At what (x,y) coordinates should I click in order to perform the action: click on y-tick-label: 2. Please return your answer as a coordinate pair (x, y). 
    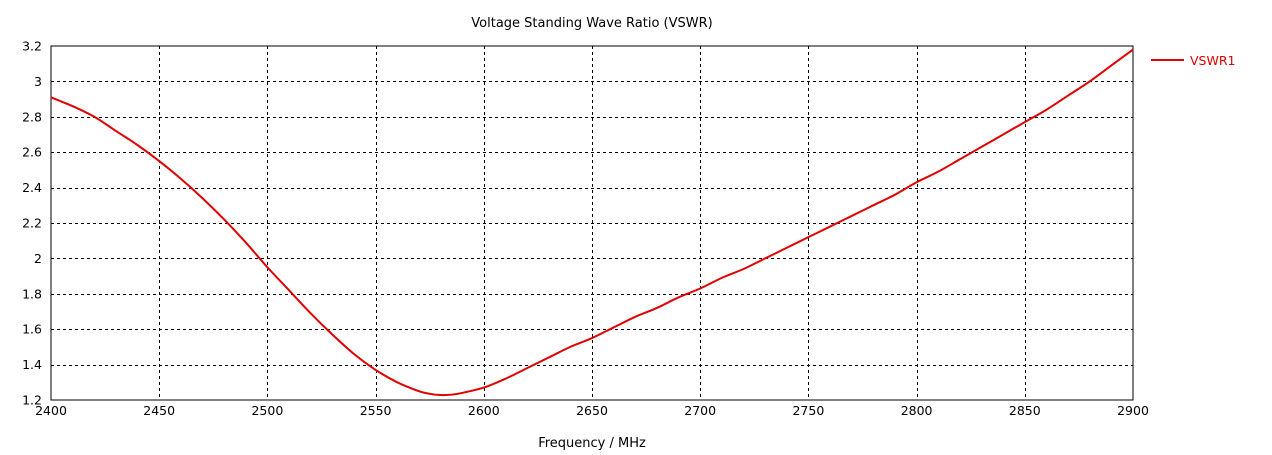
    Looking at the image, I should click on (38, 258).